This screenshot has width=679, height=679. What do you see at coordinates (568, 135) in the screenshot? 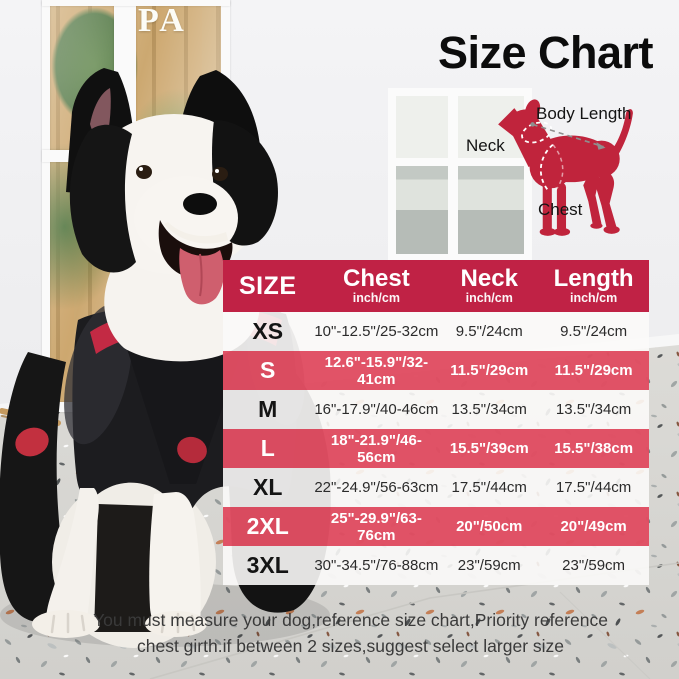
I see `body-length-measure-line` at bounding box center [568, 135].